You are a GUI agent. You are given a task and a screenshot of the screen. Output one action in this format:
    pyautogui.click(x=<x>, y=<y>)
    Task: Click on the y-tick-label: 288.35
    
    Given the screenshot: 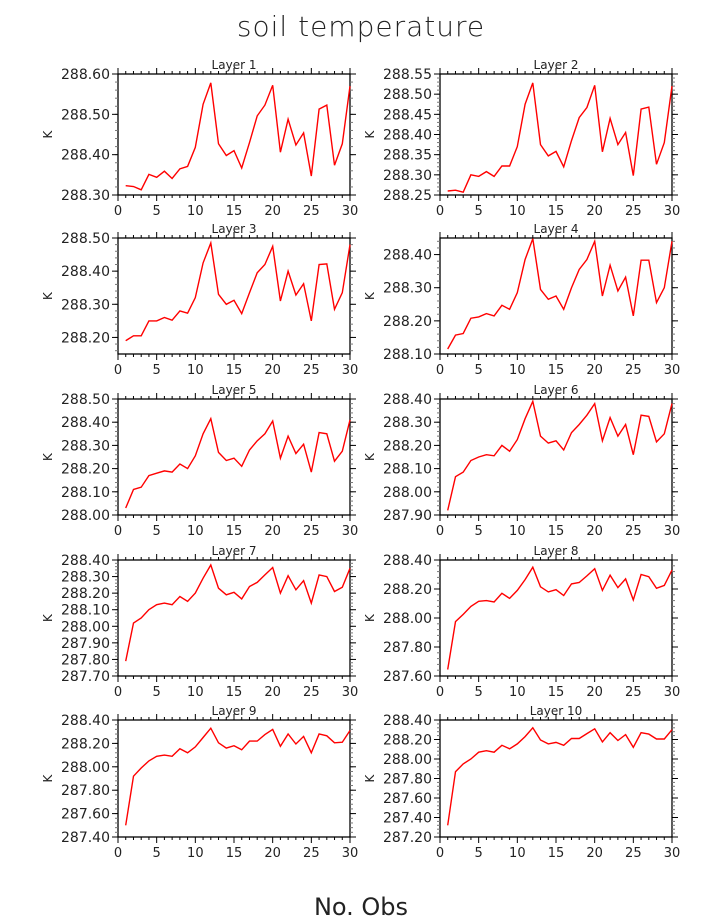 What is the action you would take?
    pyautogui.click(x=407, y=156)
    